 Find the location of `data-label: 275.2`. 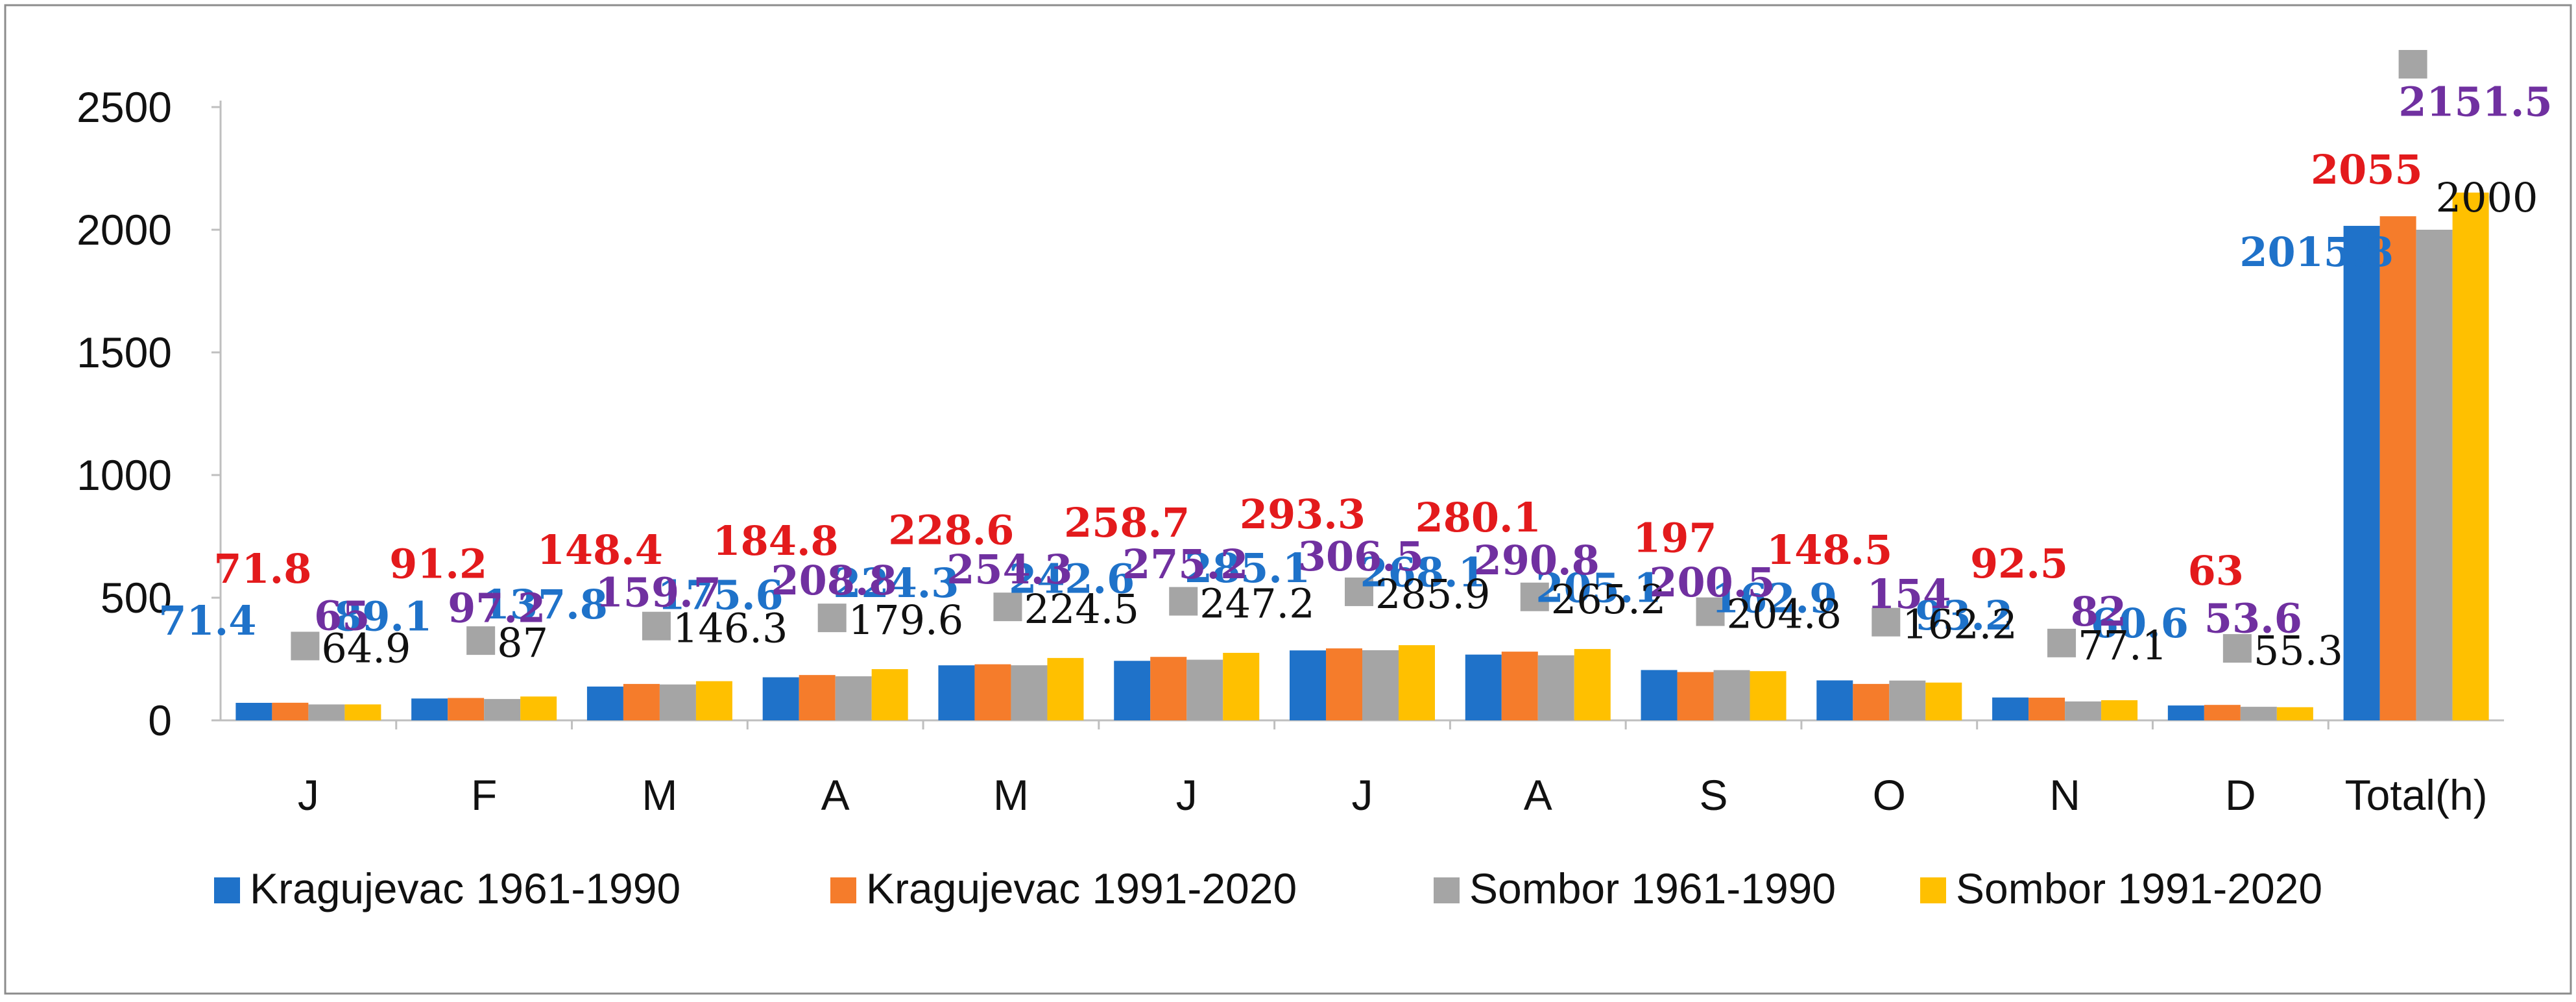

data-label: 275.2 is located at coordinates (1185, 564).